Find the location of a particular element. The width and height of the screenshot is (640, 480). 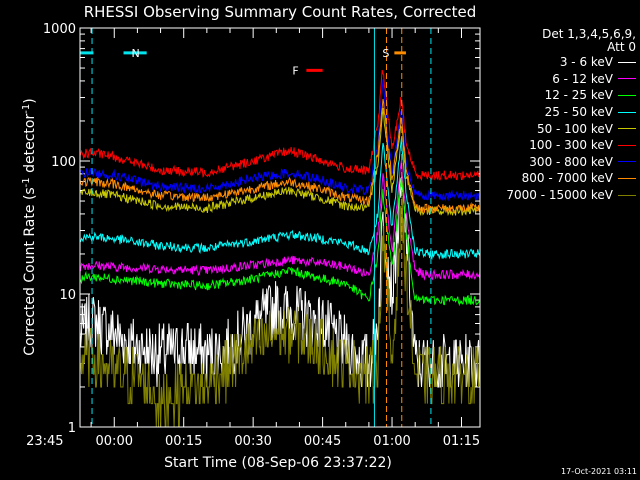

x-tick-label: 00:30 is located at coordinates (252, 441).